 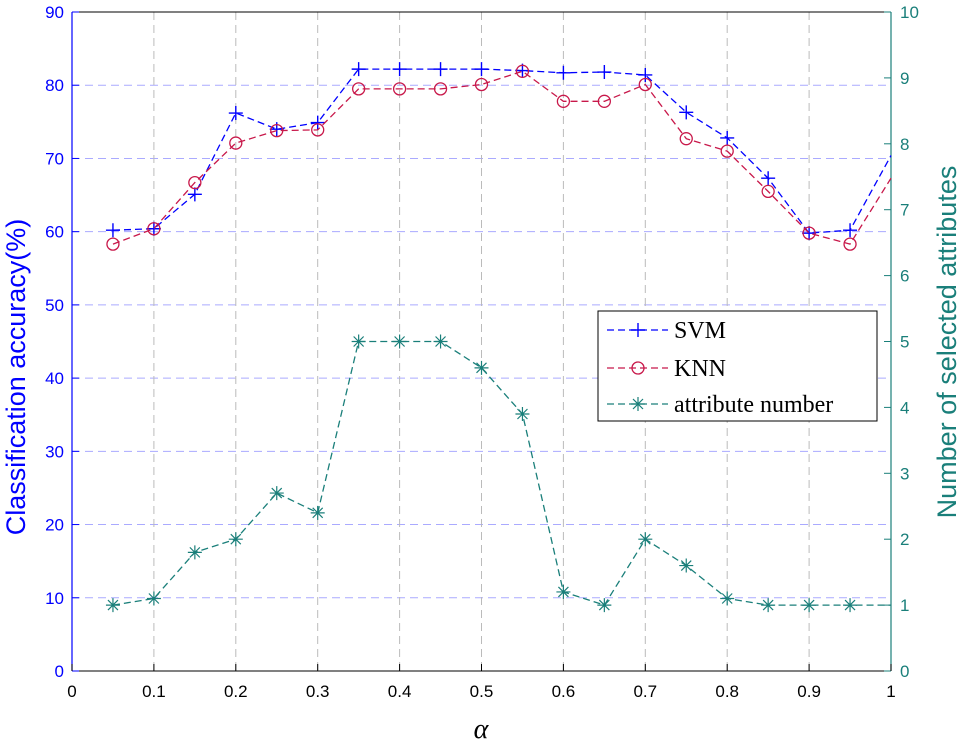 What do you see at coordinates (638, 368) in the screenshot?
I see `legend-marker-knn` at bounding box center [638, 368].